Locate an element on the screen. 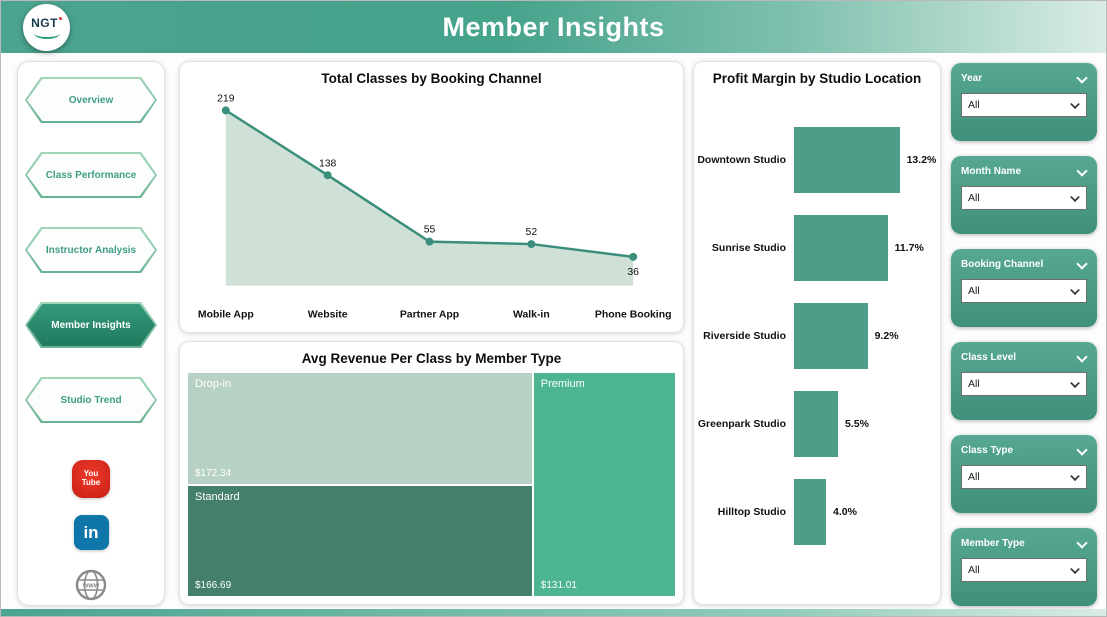 The image size is (1107, 617). treemap-cell-dropin: Drop-in $172.34 is located at coordinates (360, 428).